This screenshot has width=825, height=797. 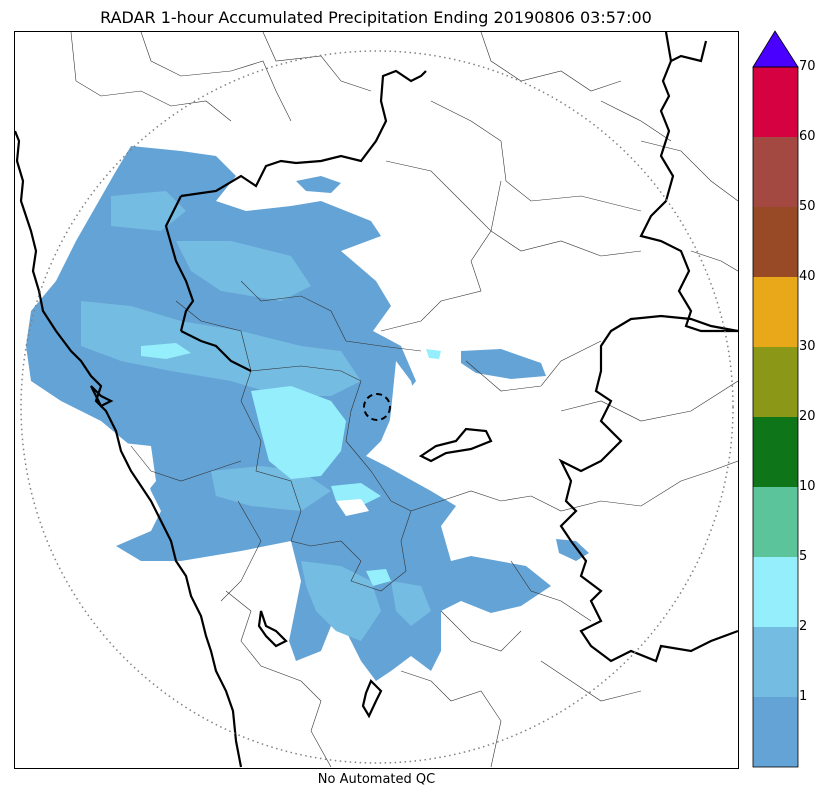 What do you see at coordinates (803, 556) in the screenshot?
I see `colorbar-tick-label: 5` at bounding box center [803, 556].